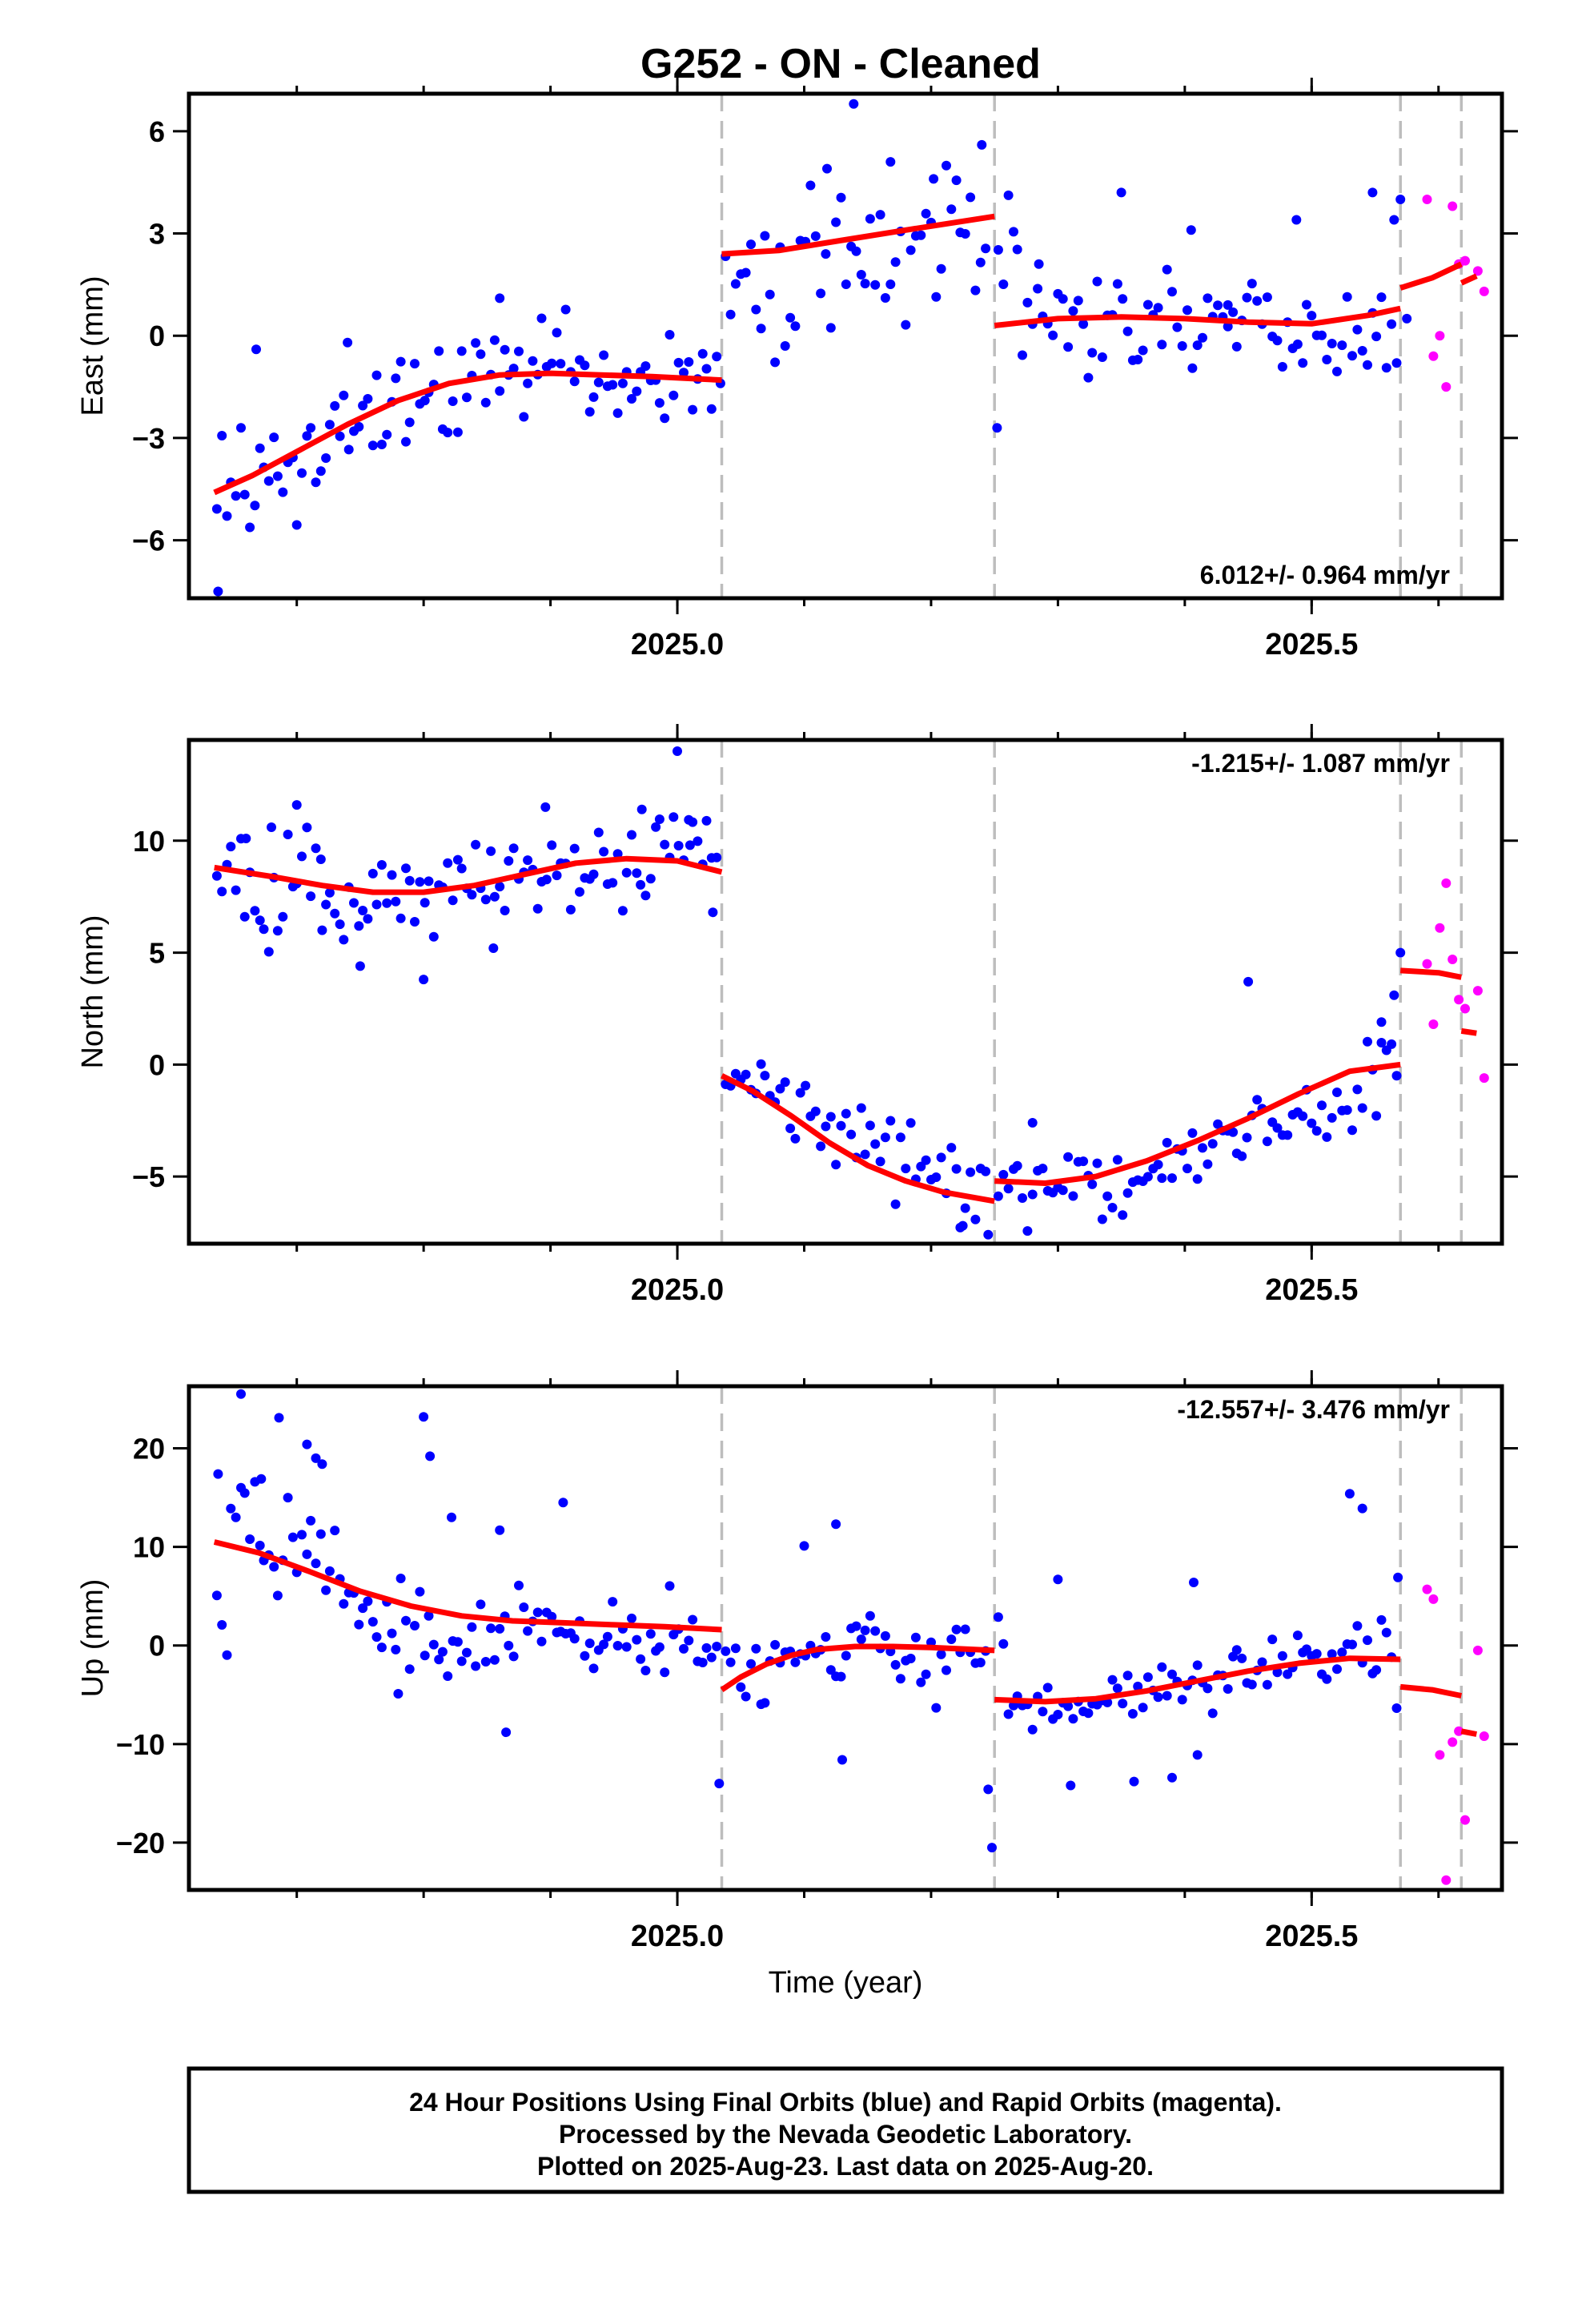 Image resolution: width=1582 pixels, height=2324 pixels. Describe the element at coordinates (148, 1176) in the screenshot. I see `north-y-tick-label: −5` at that location.